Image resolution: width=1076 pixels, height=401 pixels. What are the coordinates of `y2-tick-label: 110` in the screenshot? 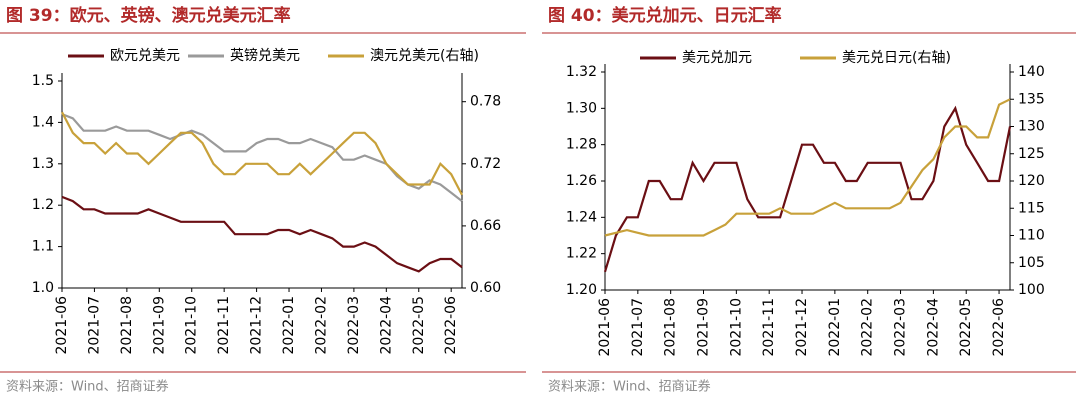 It's located at (1031, 236).